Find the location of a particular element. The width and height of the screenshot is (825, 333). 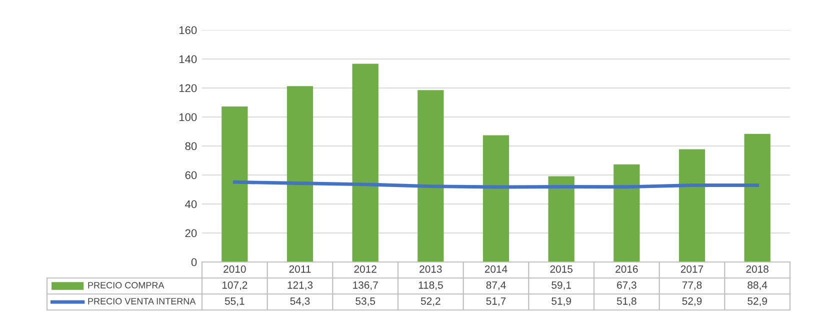

data-label: 54,3 is located at coordinates (300, 301).